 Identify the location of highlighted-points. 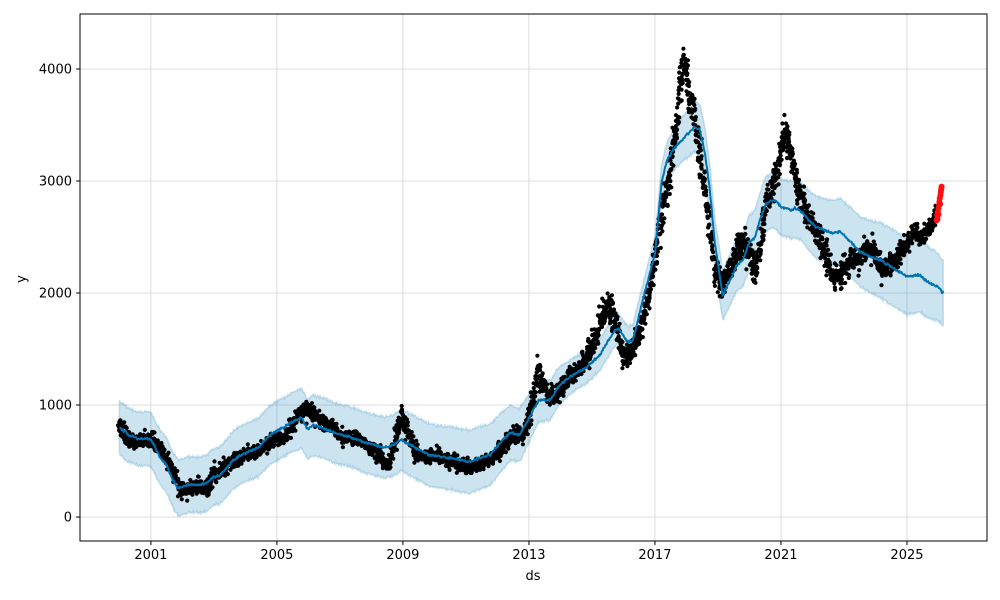
(939, 203).